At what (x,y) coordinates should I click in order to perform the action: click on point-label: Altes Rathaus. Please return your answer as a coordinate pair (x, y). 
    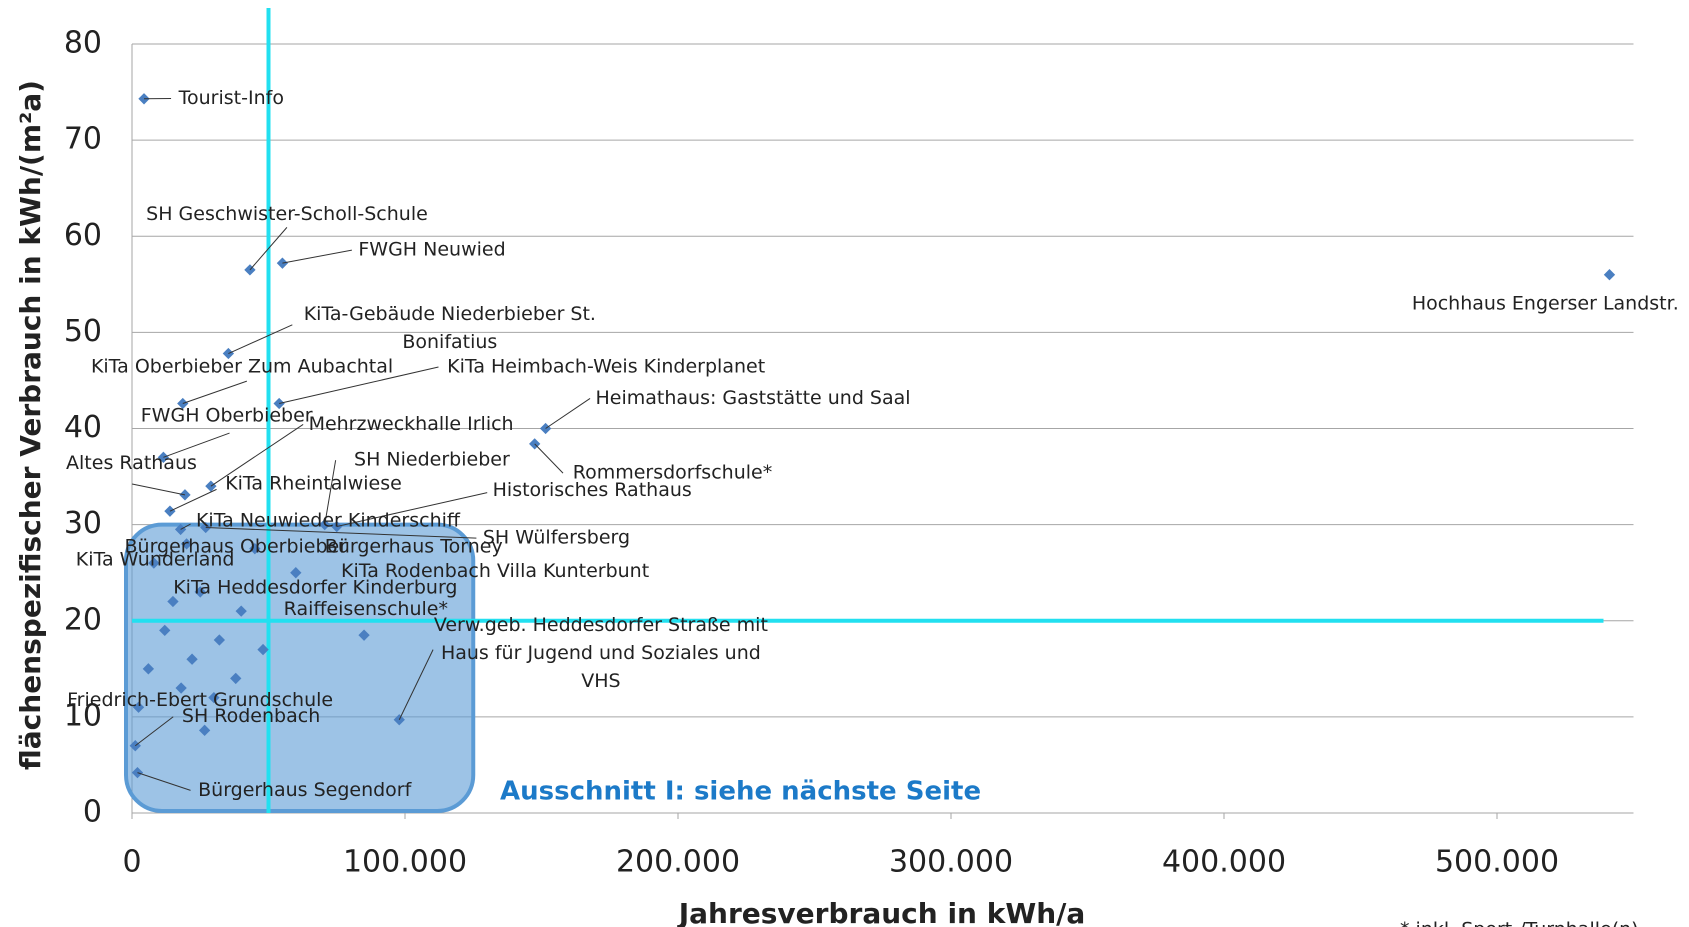
    Looking at the image, I should click on (131, 463).